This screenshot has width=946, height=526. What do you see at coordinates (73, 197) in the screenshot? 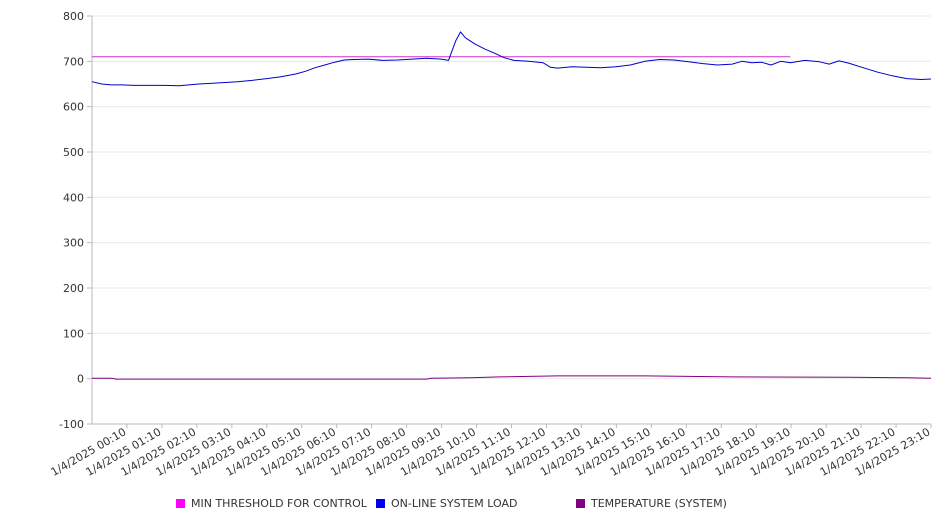
I see `y-tick-label: 400` at bounding box center [73, 197].